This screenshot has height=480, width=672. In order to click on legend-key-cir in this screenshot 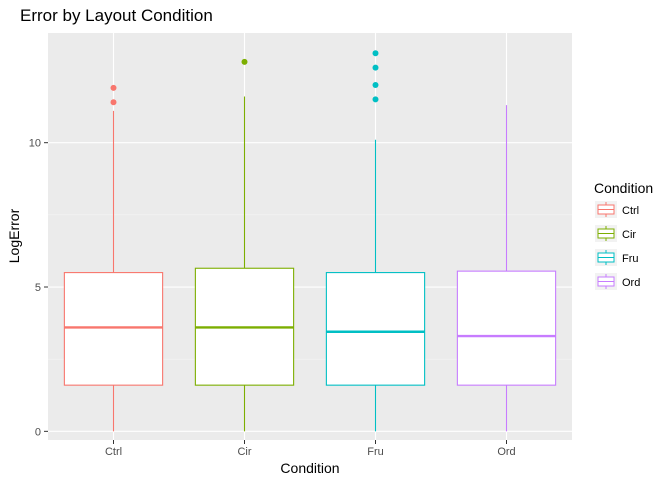, I will do `click(606, 233)`.